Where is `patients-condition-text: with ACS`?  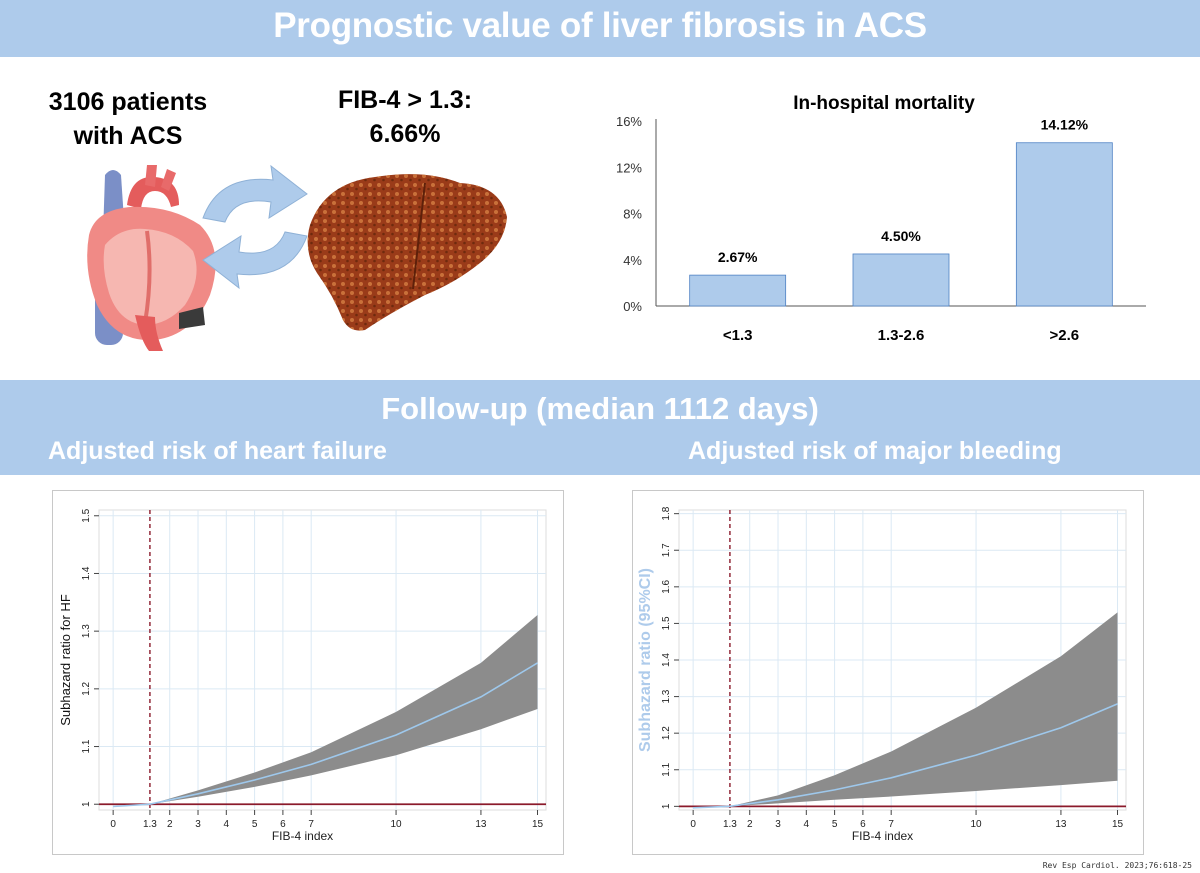 patients-condition-text: with ACS is located at coordinates (128, 136).